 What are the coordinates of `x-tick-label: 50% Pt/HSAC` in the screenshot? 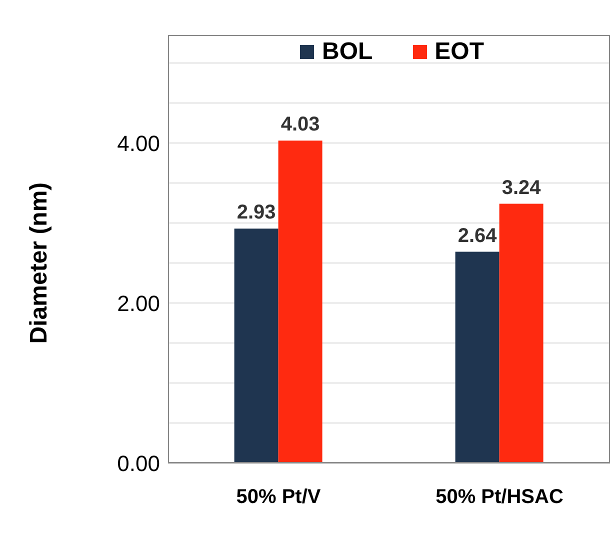 It's located at (500, 497).